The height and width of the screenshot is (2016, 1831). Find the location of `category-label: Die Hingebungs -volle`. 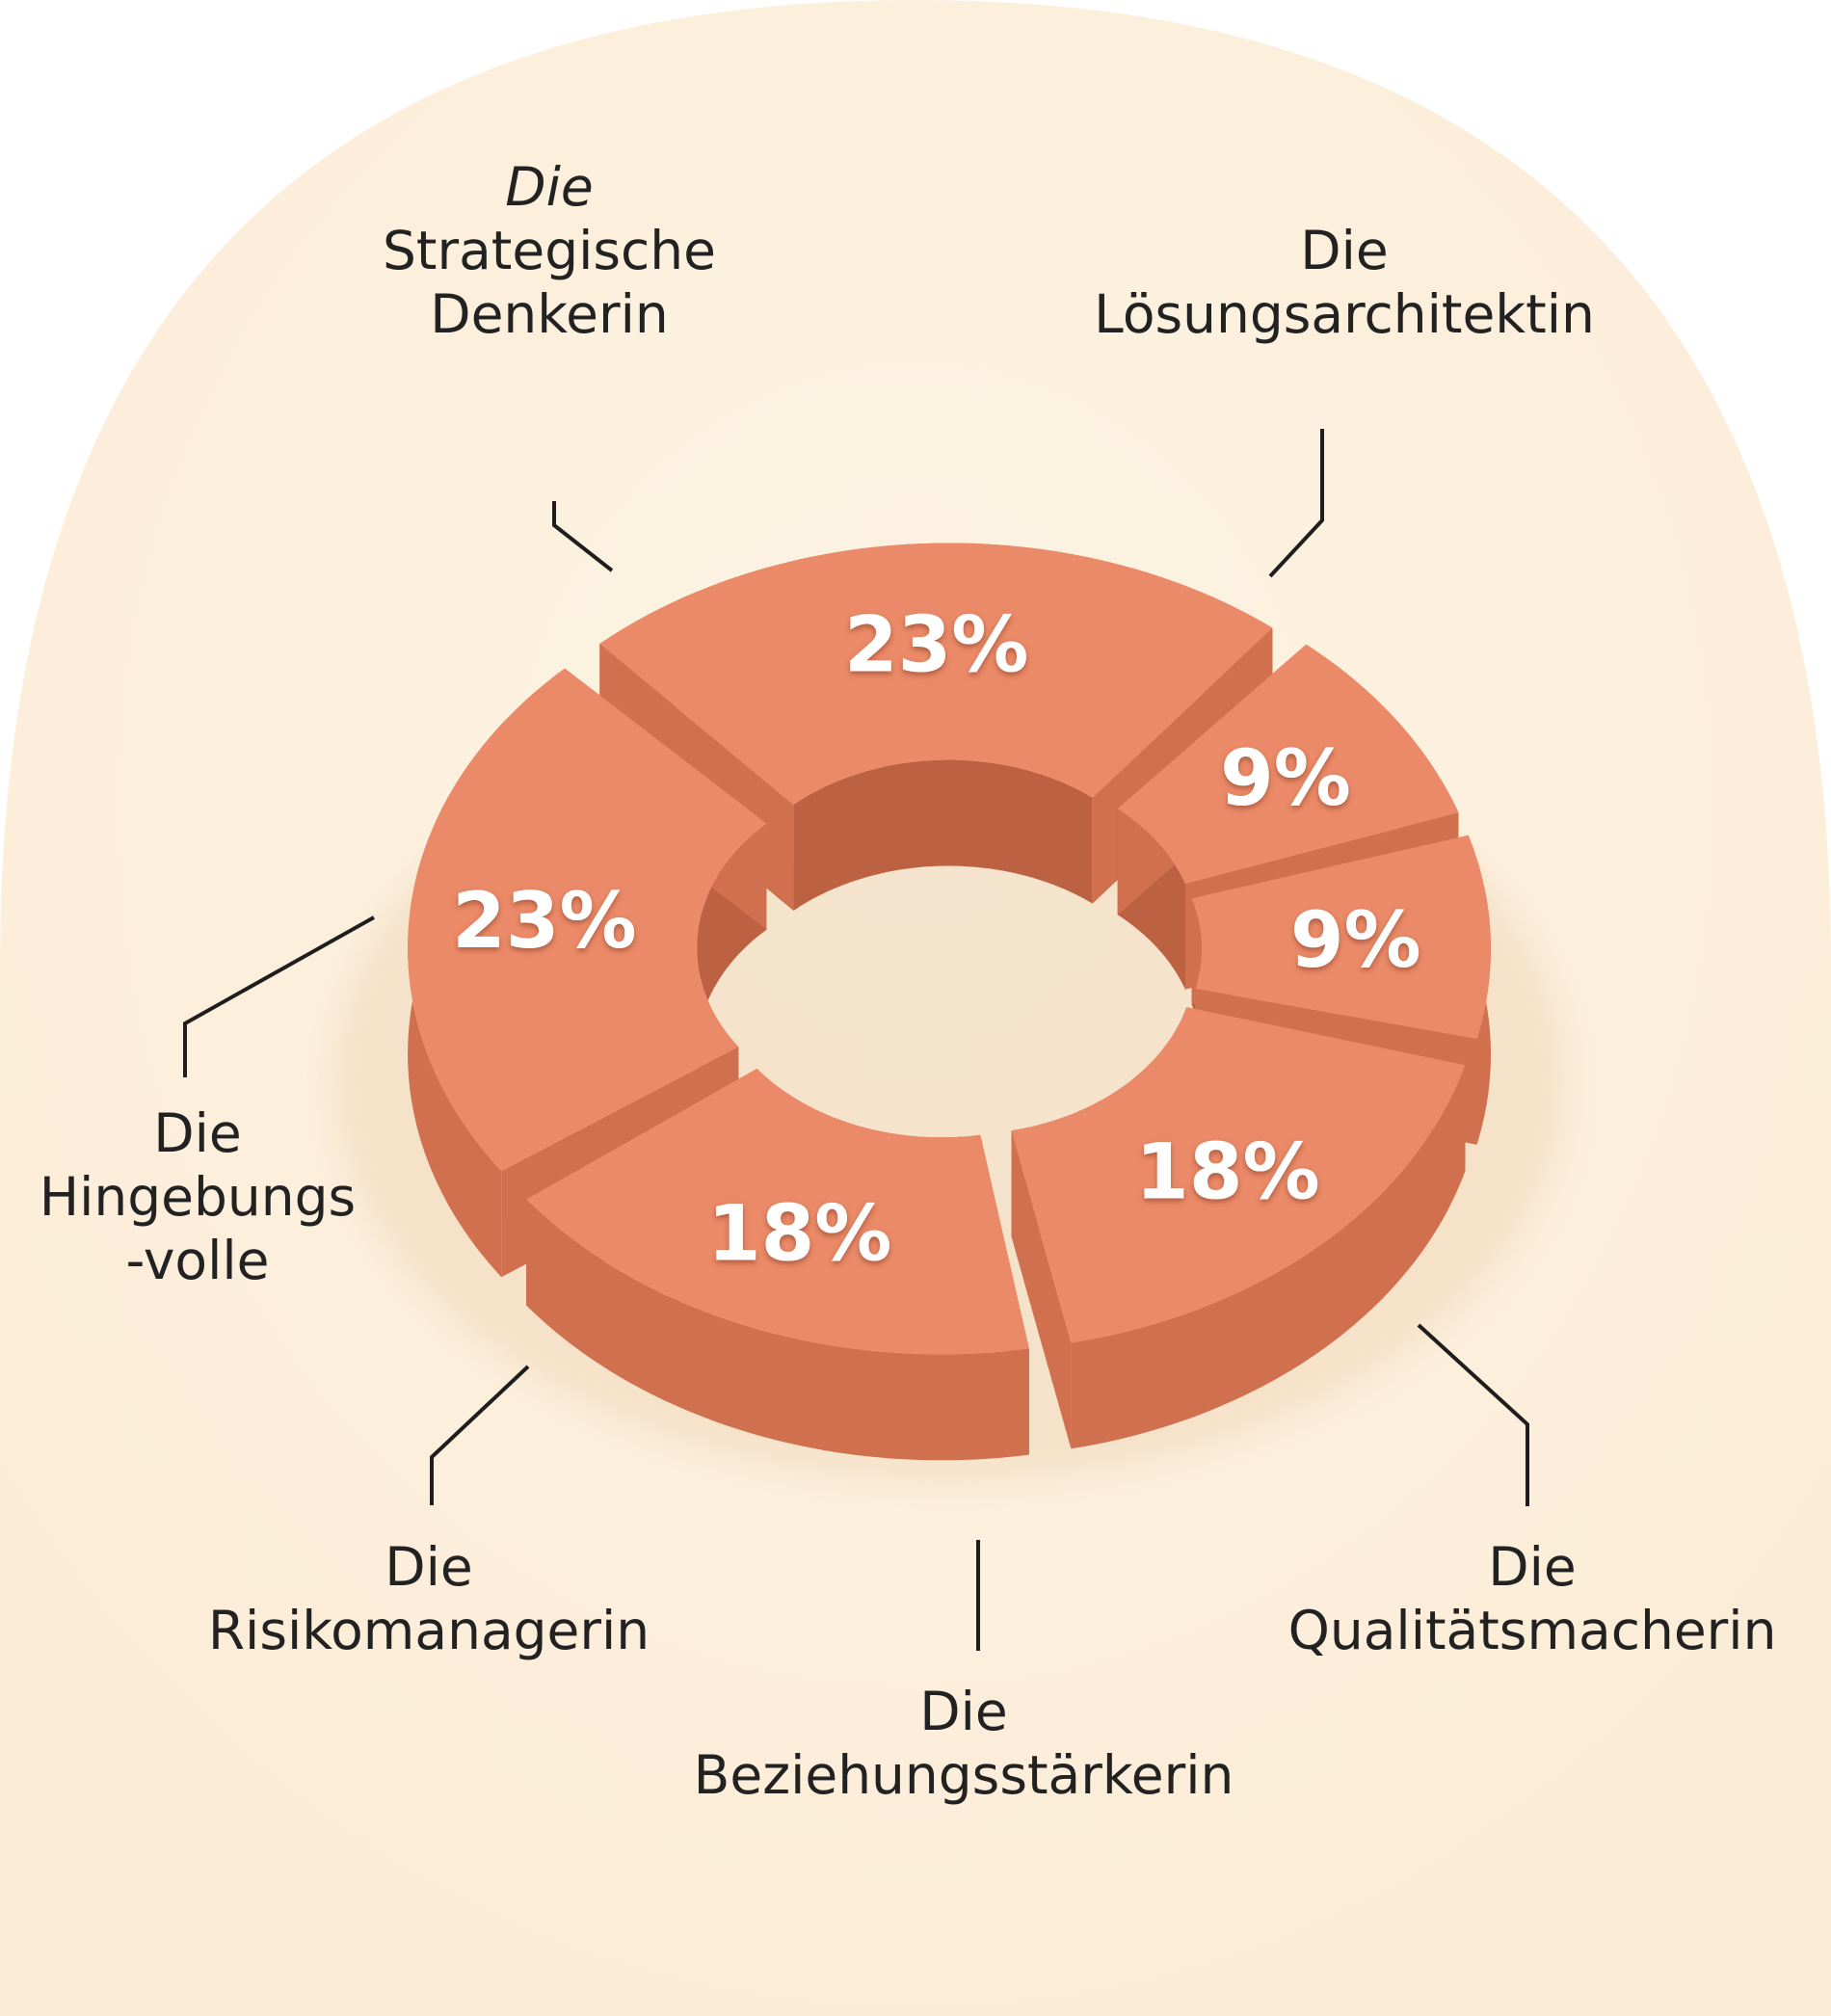

category-label: Die Hingebungs -volle is located at coordinates (198, 1196).